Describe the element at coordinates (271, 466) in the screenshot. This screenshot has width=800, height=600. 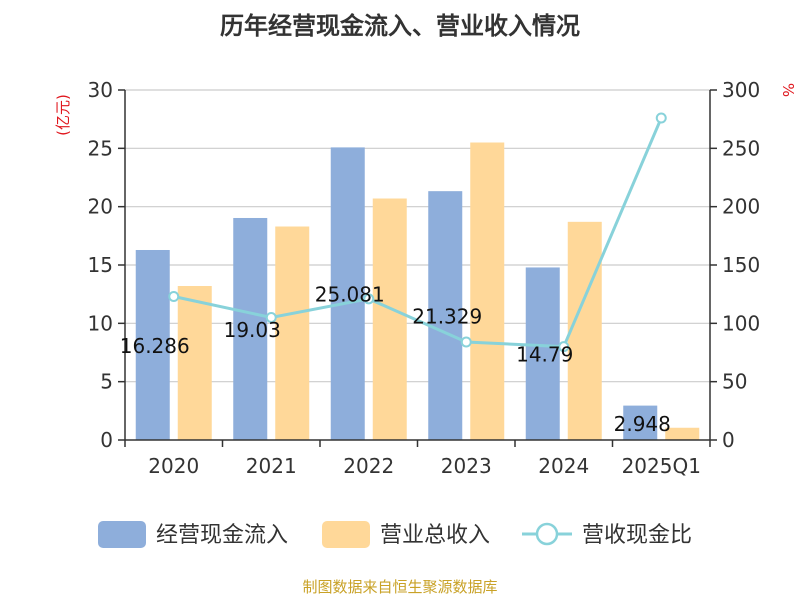
I see `x-tick-label: 2021` at that location.